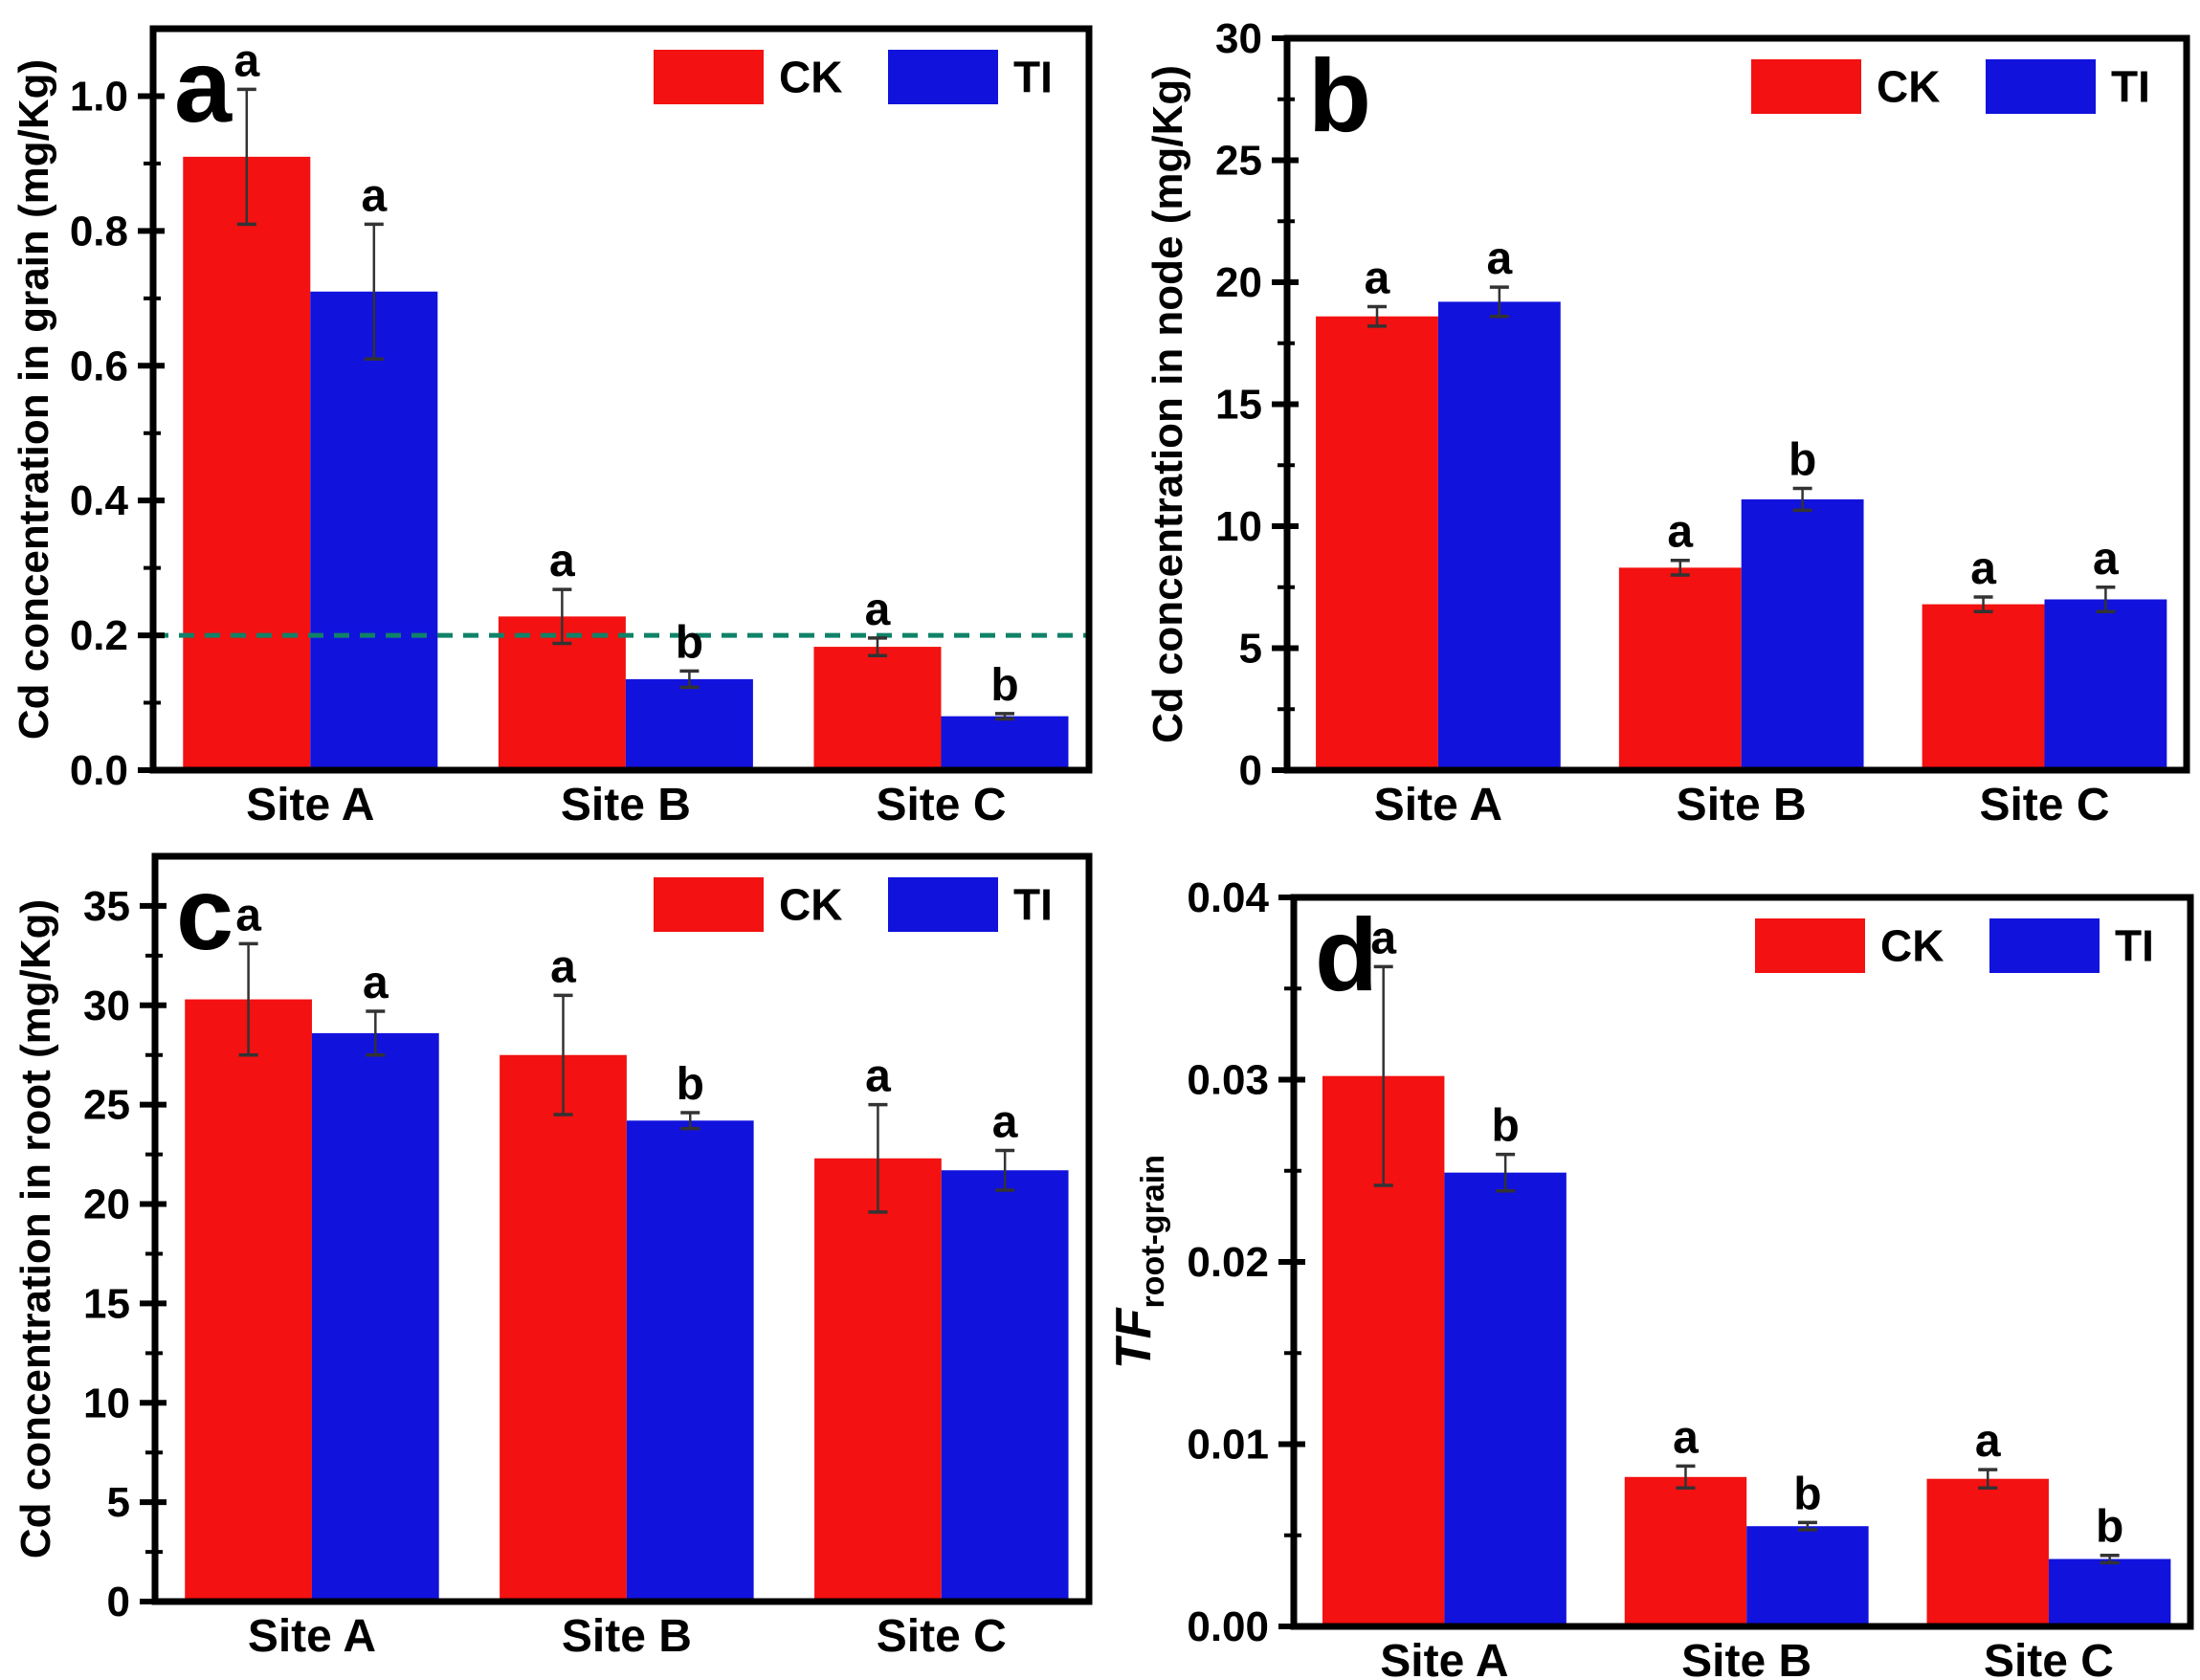 Image resolution: width=2200 pixels, height=1680 pixels. What do you see at coordinates (99, 231) in the screenshot?
I see `y-tick-label: 0.8` at bounding box center [99, 231].